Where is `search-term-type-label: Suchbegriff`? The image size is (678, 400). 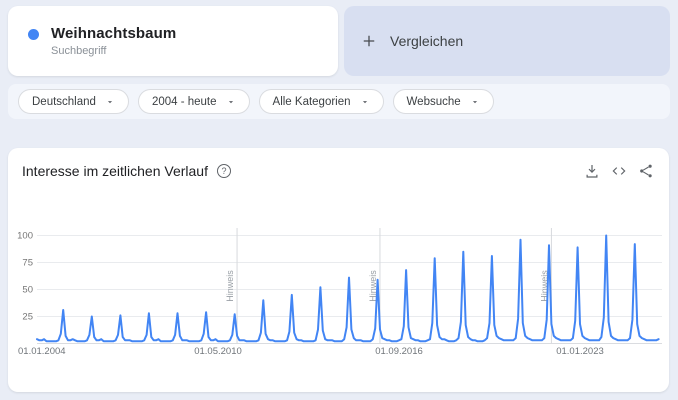
search-term-type-label: Suchbegriff is located at coordinates (79, 51).